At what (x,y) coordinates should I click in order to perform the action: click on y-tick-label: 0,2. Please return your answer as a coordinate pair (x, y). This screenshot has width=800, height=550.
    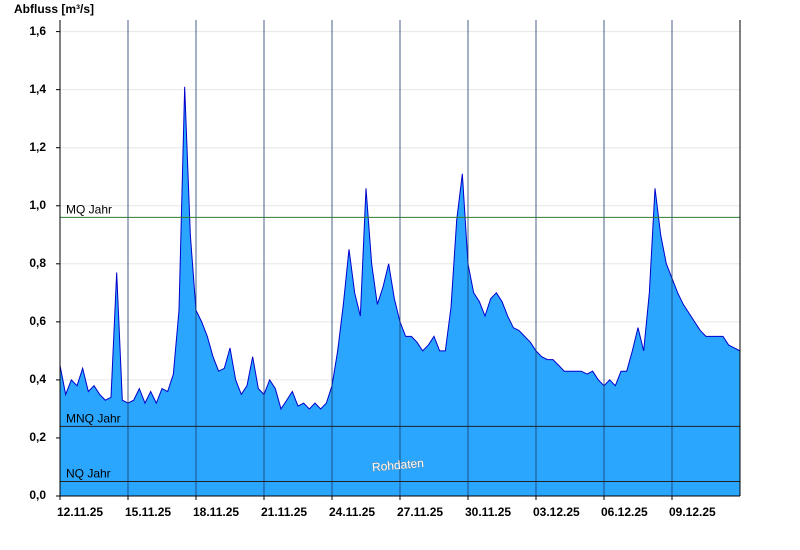
    Looking at the image, I should click on (37, 437).